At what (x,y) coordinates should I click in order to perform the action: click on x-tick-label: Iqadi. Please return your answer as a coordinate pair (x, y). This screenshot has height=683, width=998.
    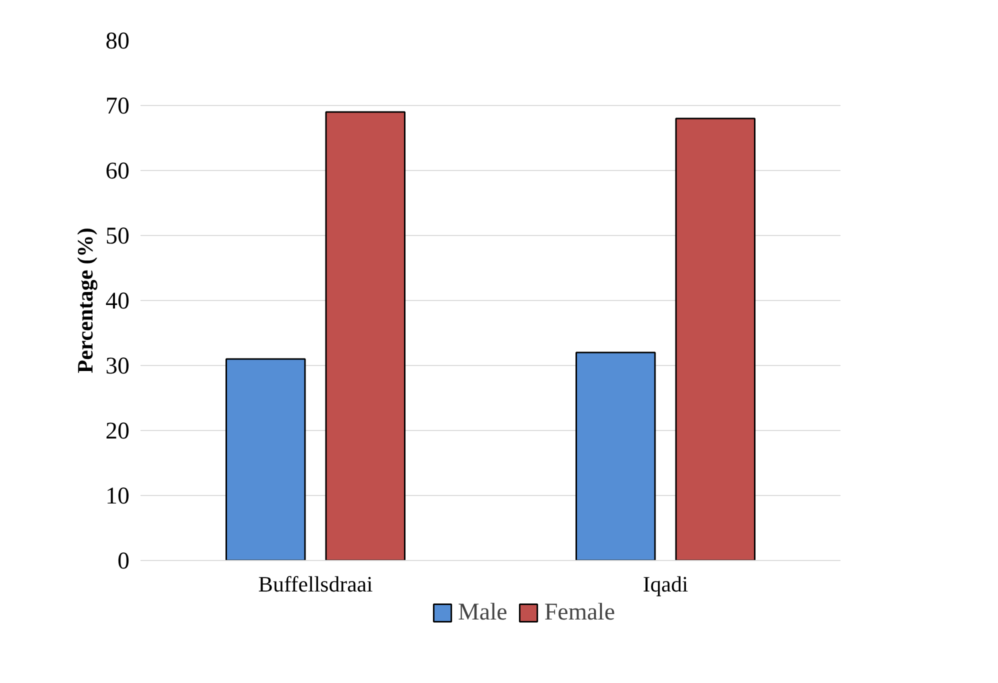
    Looking at the image, I should click on (665, 584).